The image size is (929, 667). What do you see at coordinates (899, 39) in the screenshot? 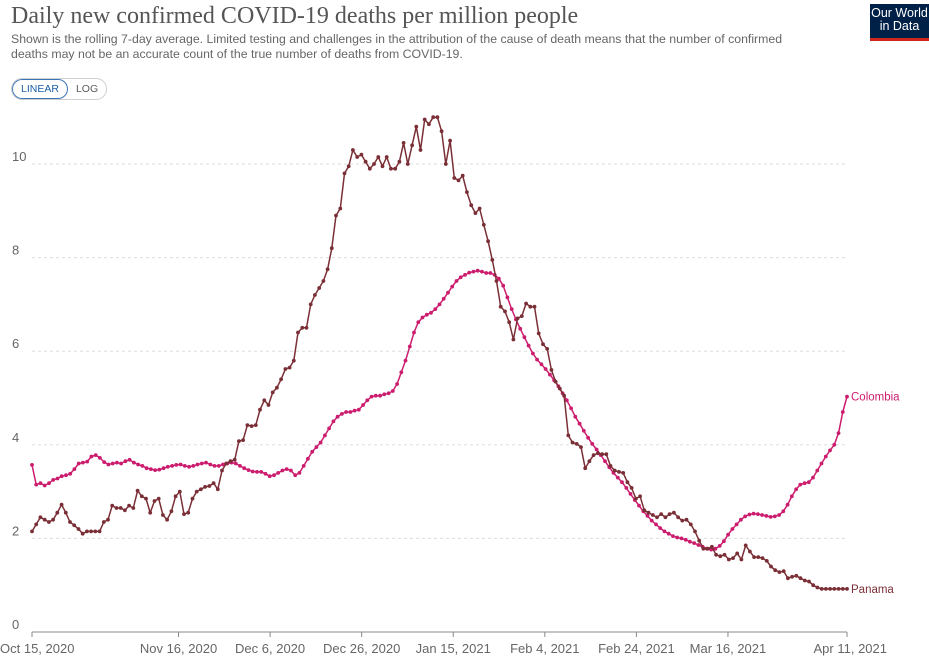
I see `logo-accent-bar` at bounding box center [899, 39].